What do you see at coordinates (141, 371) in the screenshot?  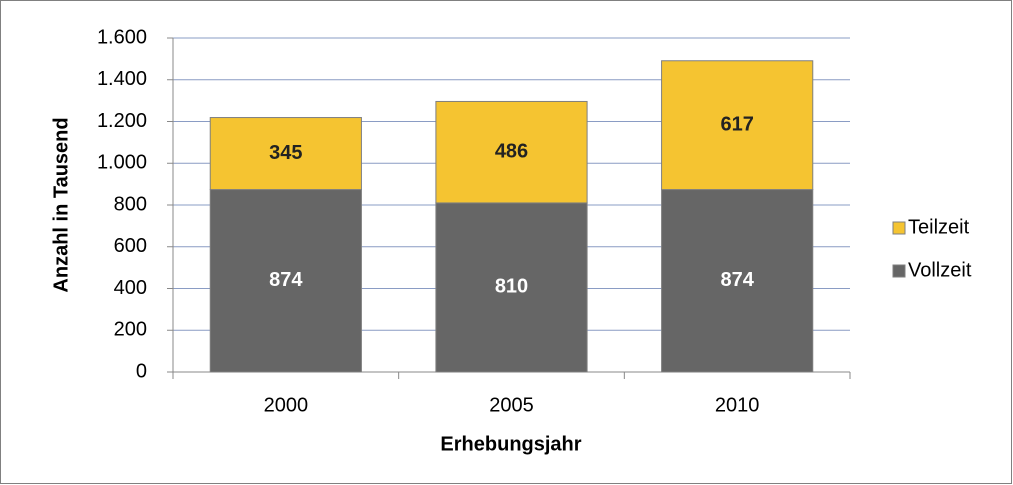 I see `y-tick-label: 0` at bounding box center [141, 371].